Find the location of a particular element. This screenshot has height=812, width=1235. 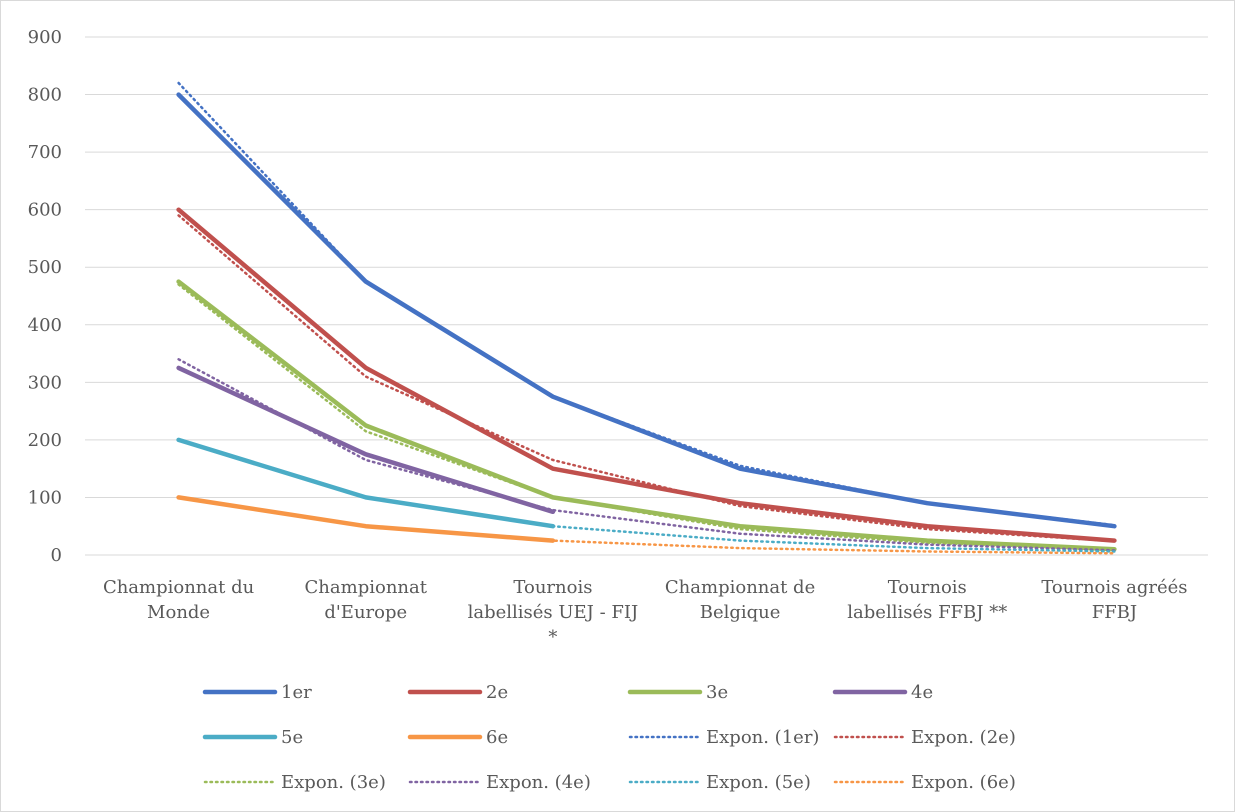

y-tick-label: 400 is located at coordinates (45, 325).